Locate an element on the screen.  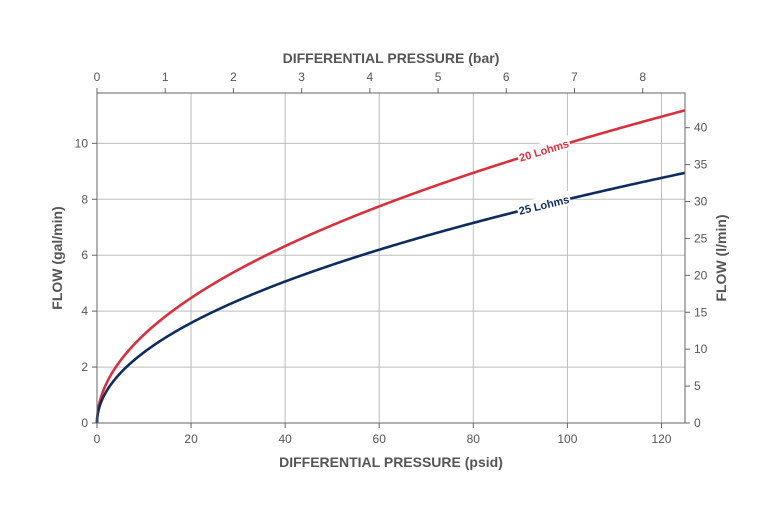
x2-tick-label: 1 is located at coordinates (165, 77).